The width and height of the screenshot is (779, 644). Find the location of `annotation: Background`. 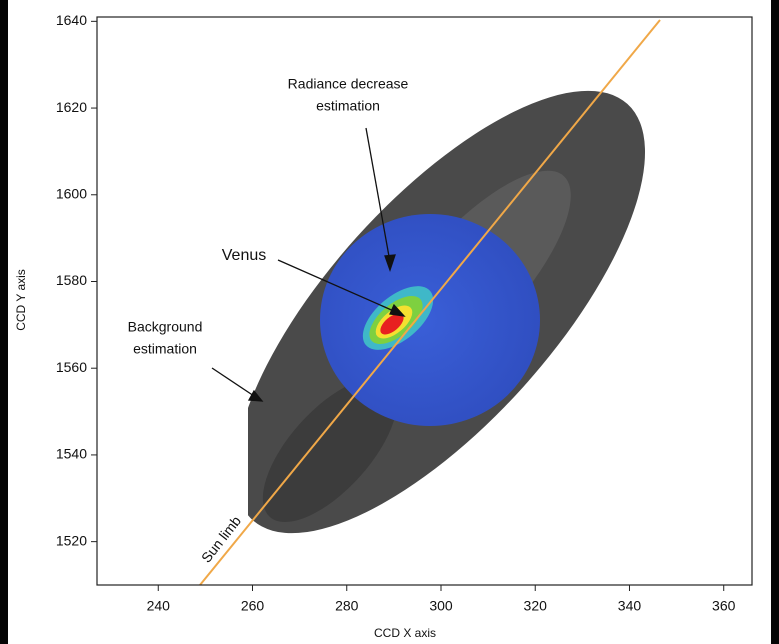

annotation: Background is located at coordinates (165, 327).